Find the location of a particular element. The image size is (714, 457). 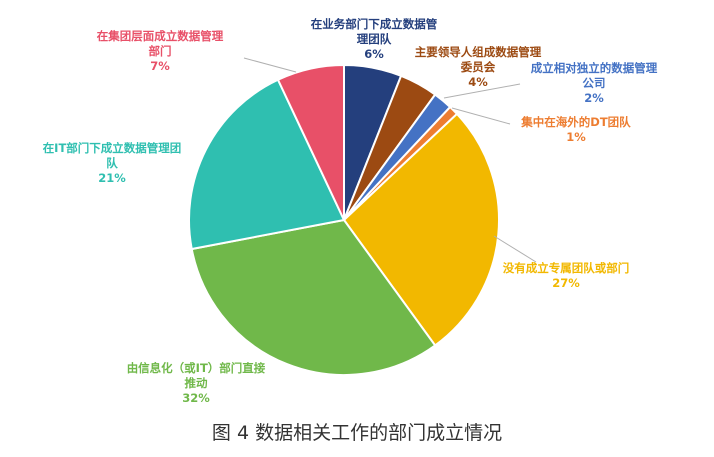

slice-6-wedge is located at coordinates (313, 297).